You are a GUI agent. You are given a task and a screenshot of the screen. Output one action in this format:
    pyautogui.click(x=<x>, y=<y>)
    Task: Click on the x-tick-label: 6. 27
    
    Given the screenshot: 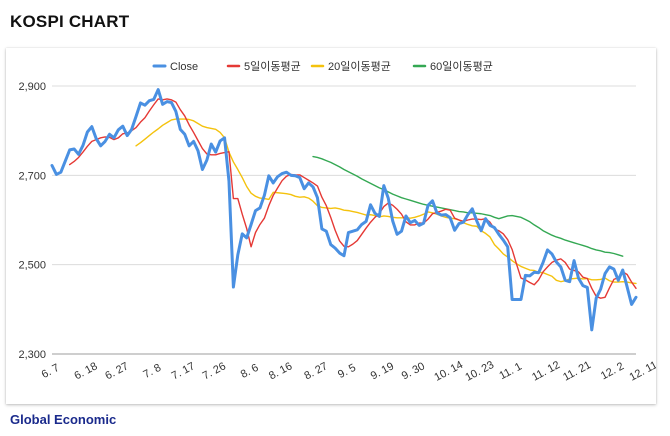 What is the action you would take?
    pyautogui.click(x=116, y=371)
    